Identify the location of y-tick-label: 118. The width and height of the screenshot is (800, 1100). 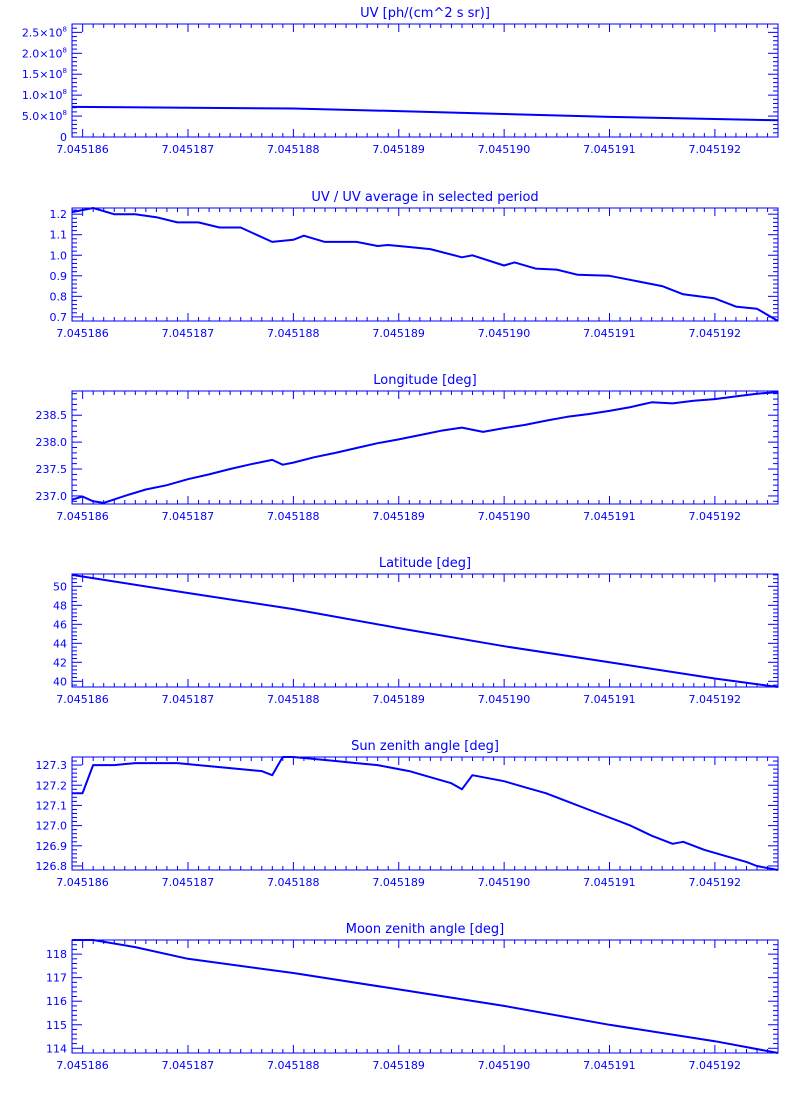
(56, 954).